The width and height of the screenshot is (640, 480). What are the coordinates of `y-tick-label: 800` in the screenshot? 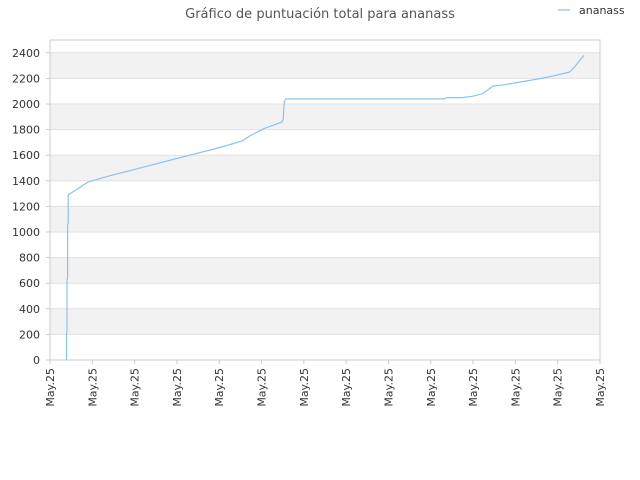 It's located at (29, 258).